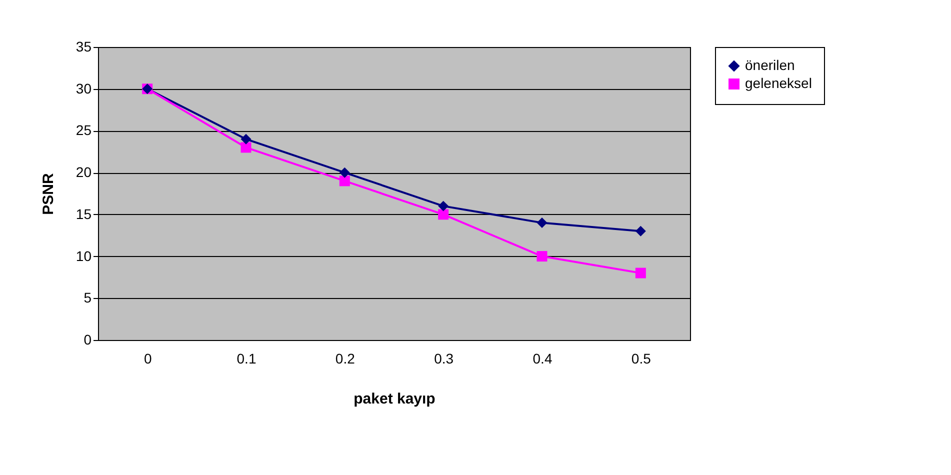 Image resolution: width=951 pixels, height=475 pixels. Describe the element at coordinates (84, 46) in the screenshot. I see `y-tick-label: 35` at that location.